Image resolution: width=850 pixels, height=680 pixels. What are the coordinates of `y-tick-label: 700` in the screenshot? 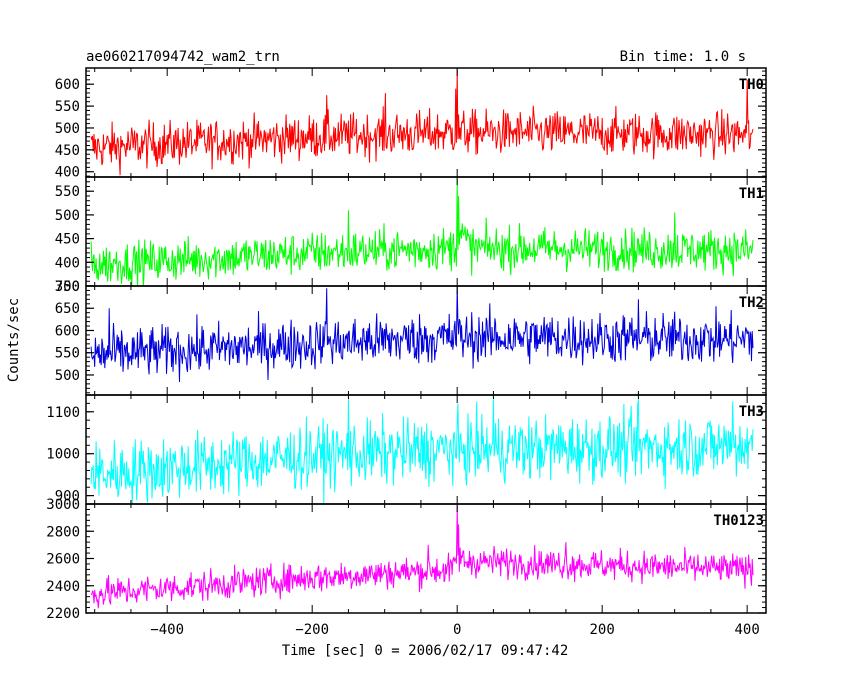 It's located at (67, 287).